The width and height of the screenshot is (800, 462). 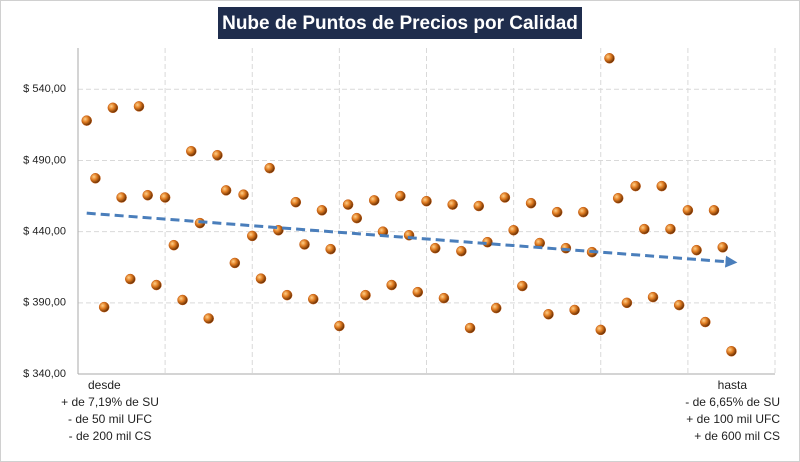 I want to click on y-tick-label: $ 440,00, so click(x=44, y=232).